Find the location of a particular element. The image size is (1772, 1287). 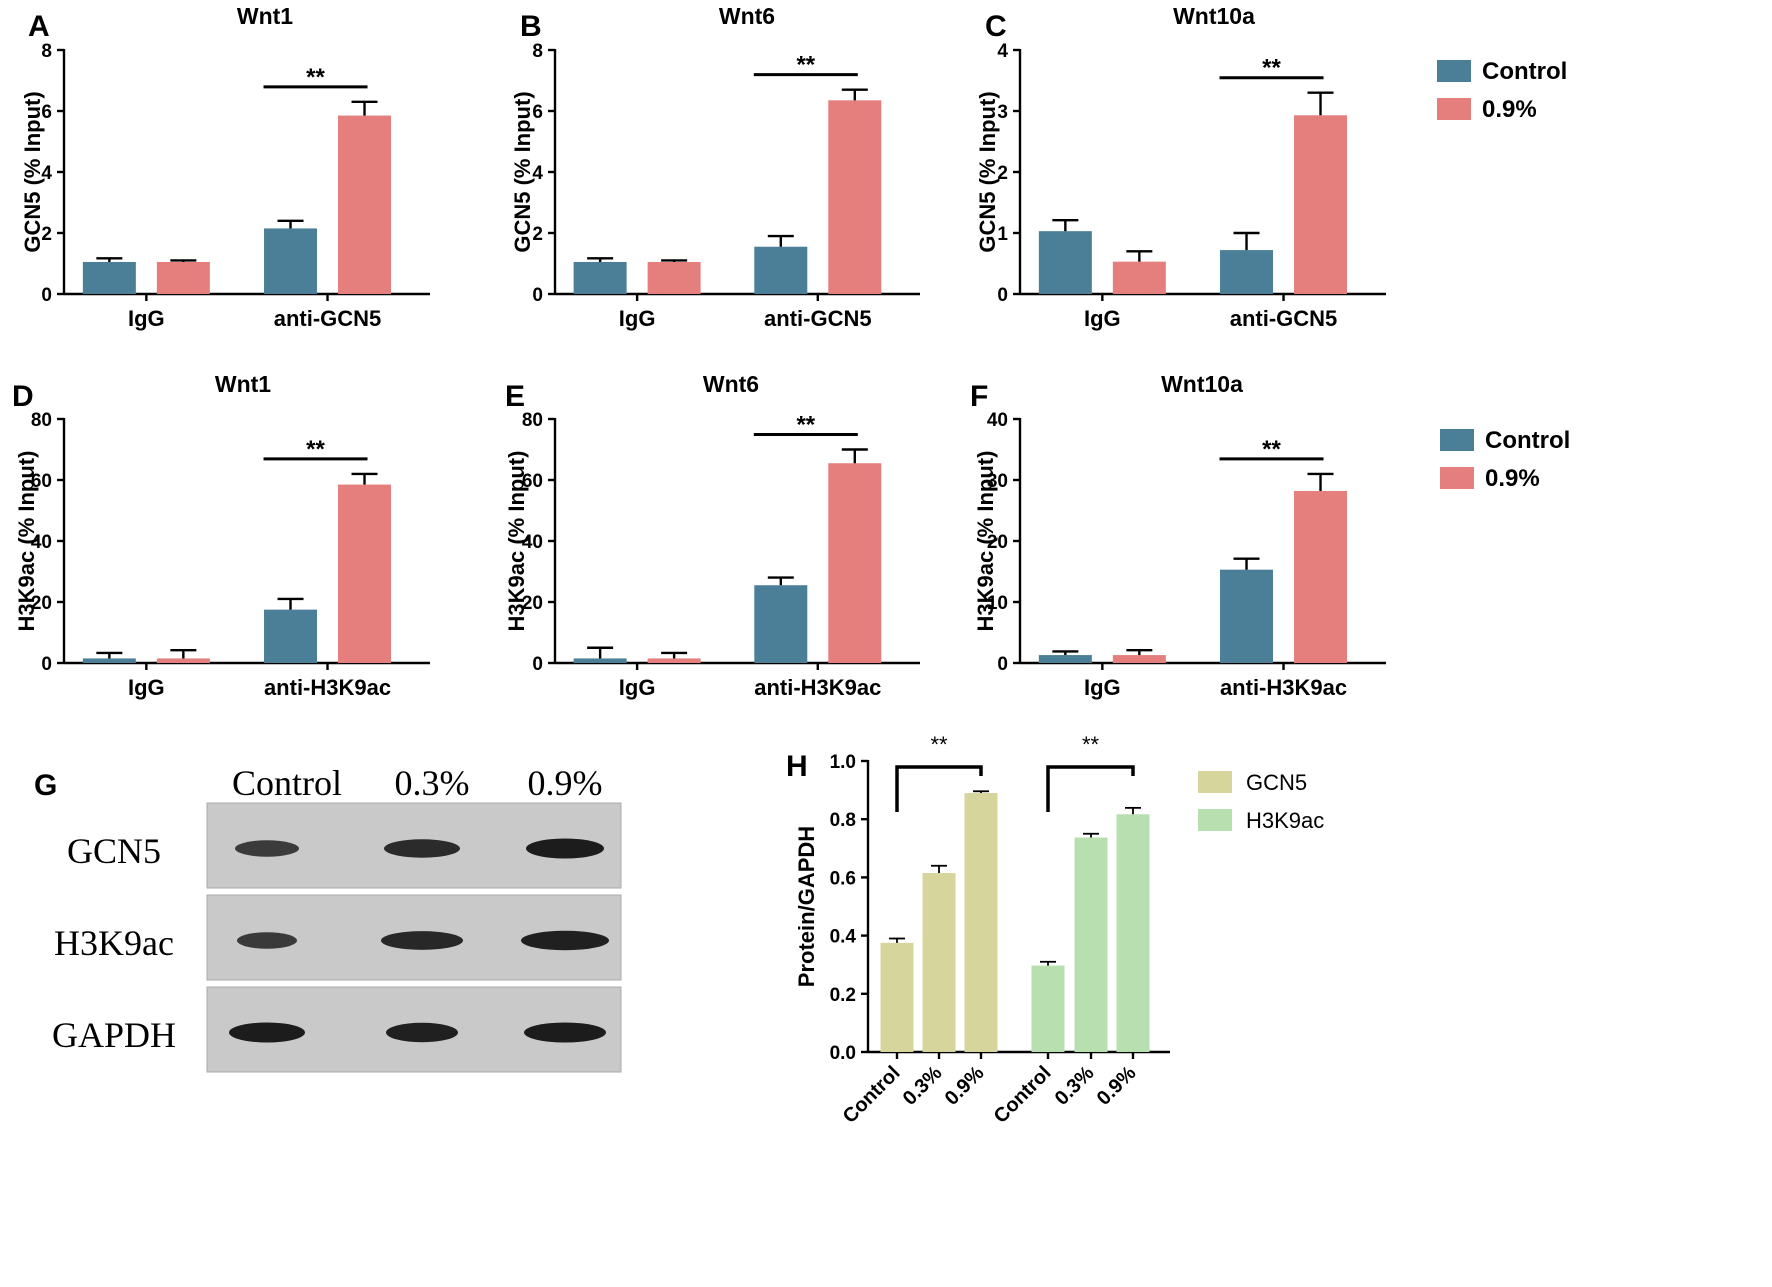

lane-label: 0.9% is located at coordinates (565, 783).